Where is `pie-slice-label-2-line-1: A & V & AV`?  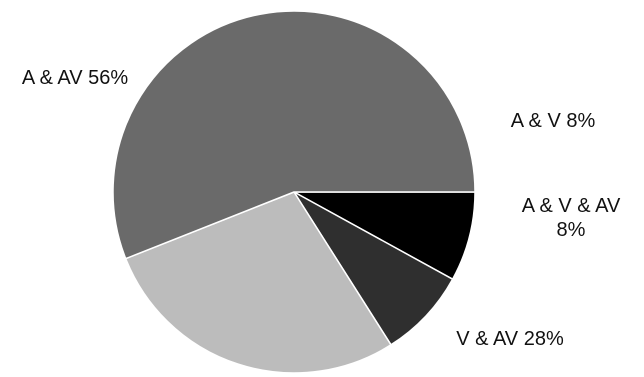
pie-slice-label-2-line-1: A & V & AV is located at coordinates (571, 206).